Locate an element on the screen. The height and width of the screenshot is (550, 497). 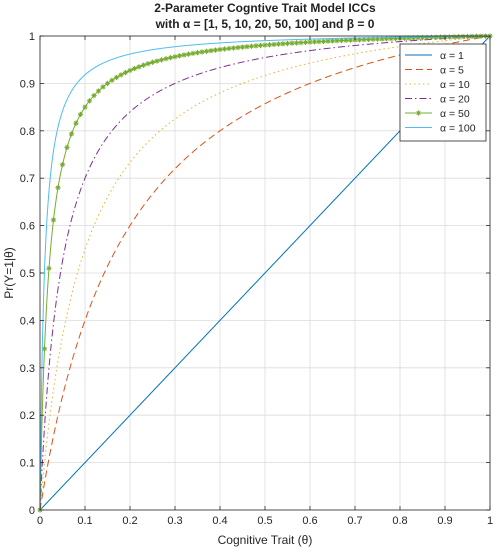
x-tick-label: 0.2 is located at coordinates (129, 521).